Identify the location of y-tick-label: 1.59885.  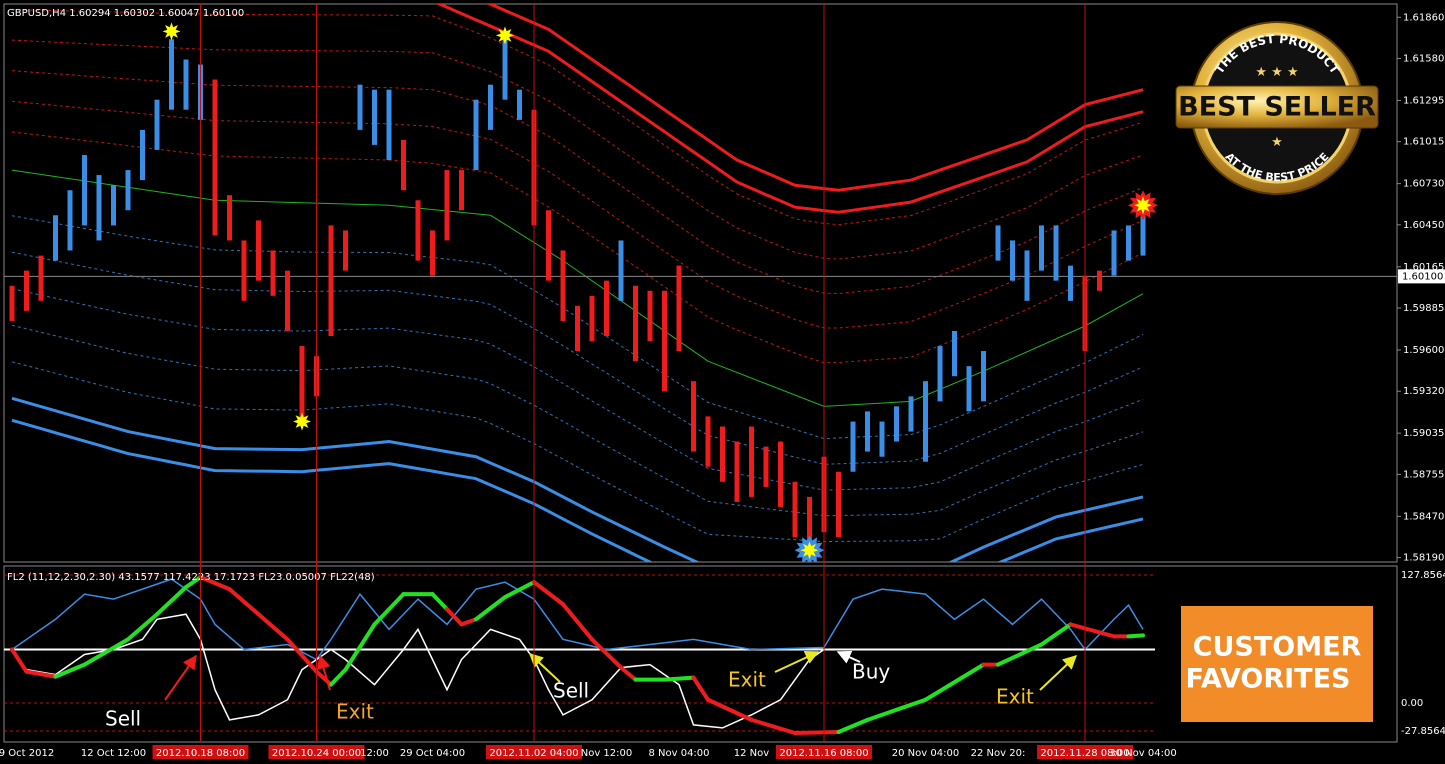
(1423, 308).